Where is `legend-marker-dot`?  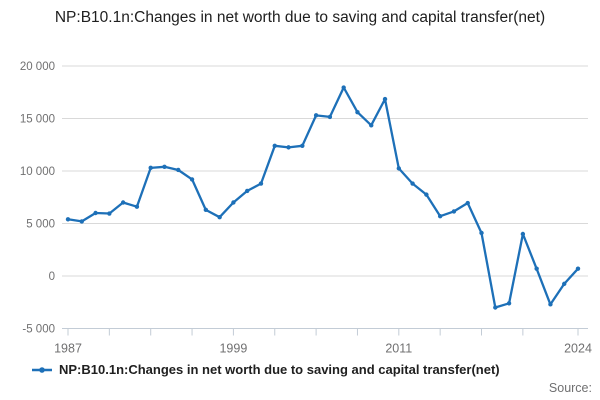
legend-marker-dot is located at coordinates (42, 369).